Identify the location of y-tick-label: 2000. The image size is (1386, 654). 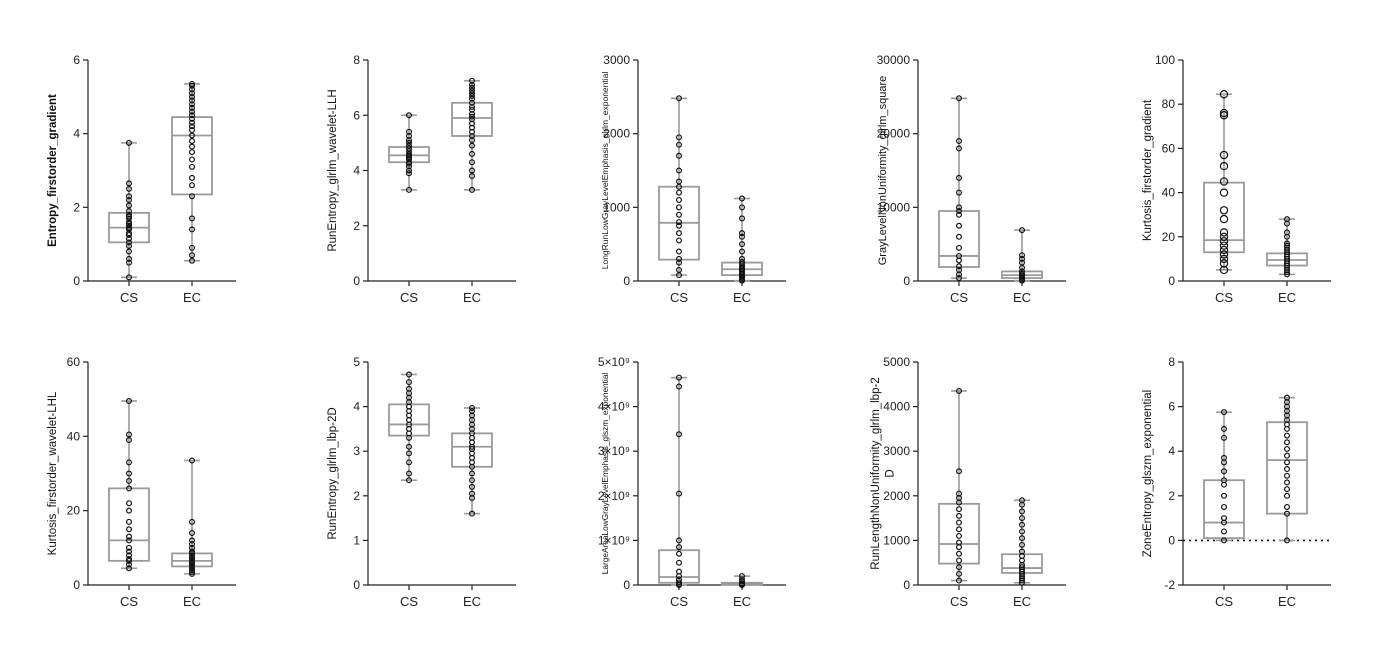
(616, 134).